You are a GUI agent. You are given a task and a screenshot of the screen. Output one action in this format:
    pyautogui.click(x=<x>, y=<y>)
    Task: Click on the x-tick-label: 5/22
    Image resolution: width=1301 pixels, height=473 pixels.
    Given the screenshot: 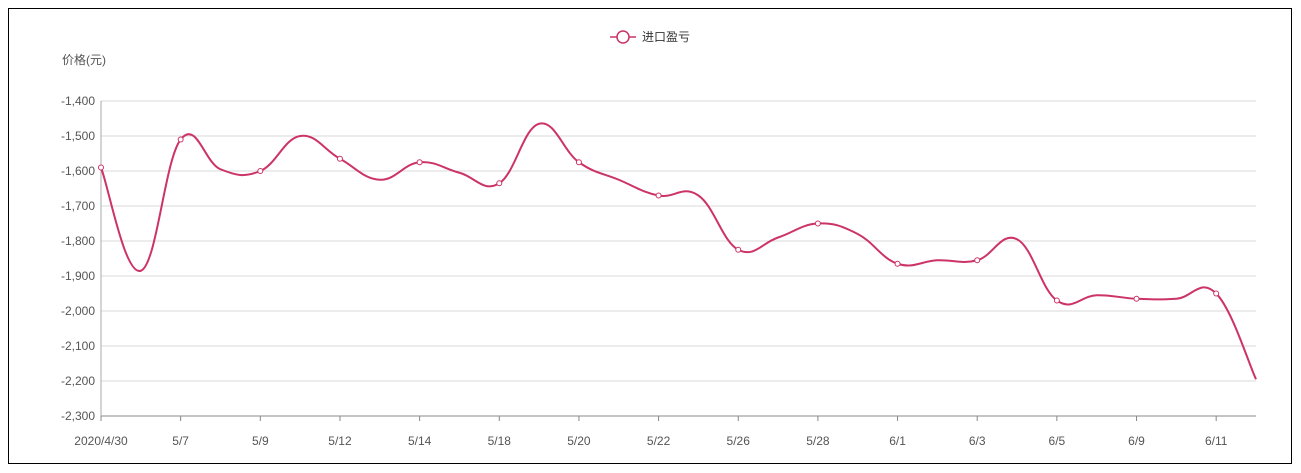 What is the action you would take?
    pyautogui.click(x=659, y=441)
    